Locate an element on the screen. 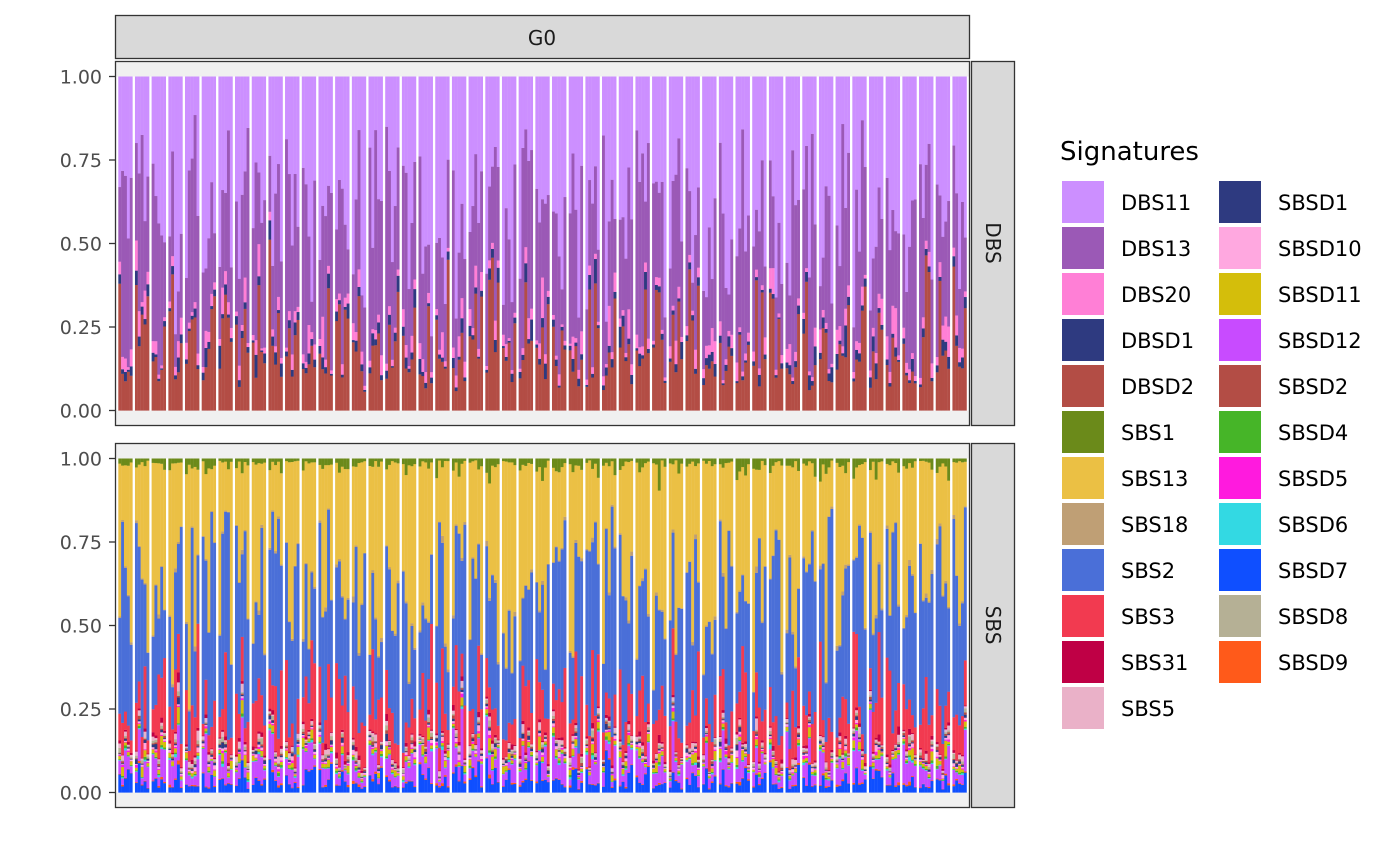  bar-segment-sbs-sbs3 is located at coordinates (331, 714).